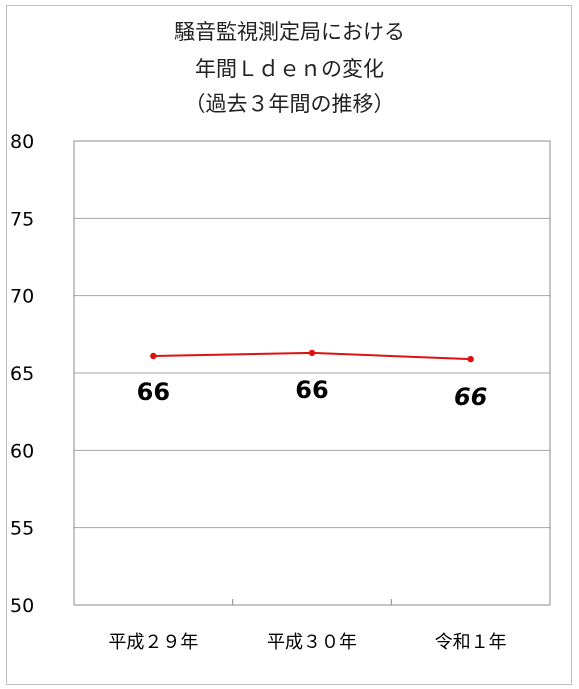 This screenshot has height=689, width=579. What do you see at coordinates (22, 142) in the screenshot?
I see `y-tick-label: 80` at bounding box center [22, 142].